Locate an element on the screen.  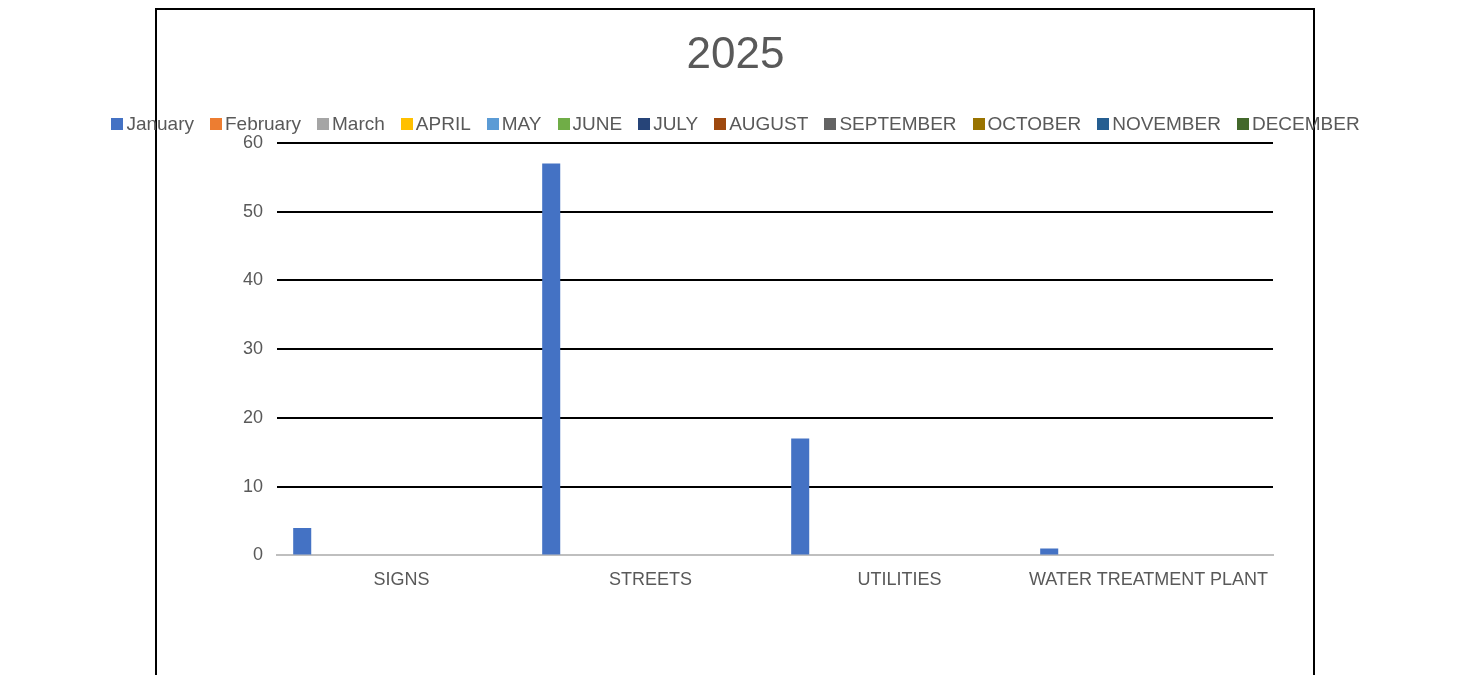
y-tick-label: 40 is located at coordinates (252, 279).